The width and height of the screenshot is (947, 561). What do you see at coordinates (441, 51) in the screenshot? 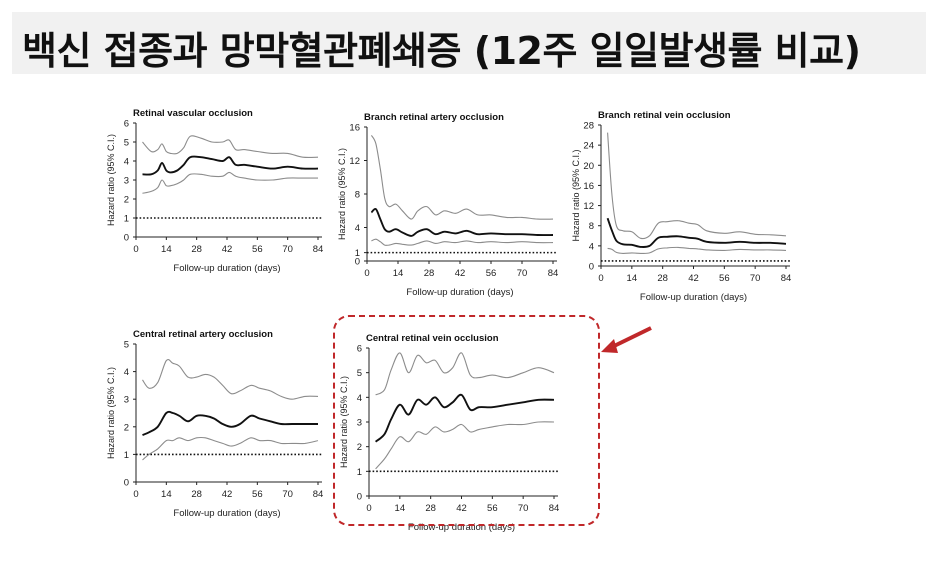
I see `page-title: 백신 접종과 망막혈관폐쇄증 (12주 일일발생률 비교)` at bounding box center [441, 51].